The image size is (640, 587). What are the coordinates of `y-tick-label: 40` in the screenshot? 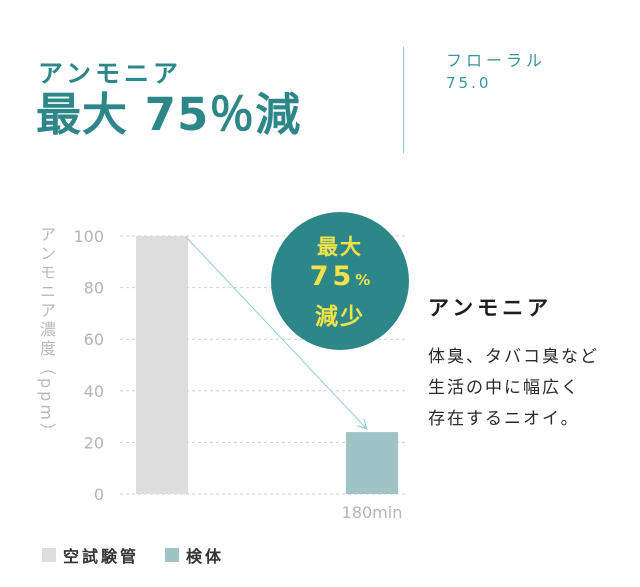 It's located at (94, 391).